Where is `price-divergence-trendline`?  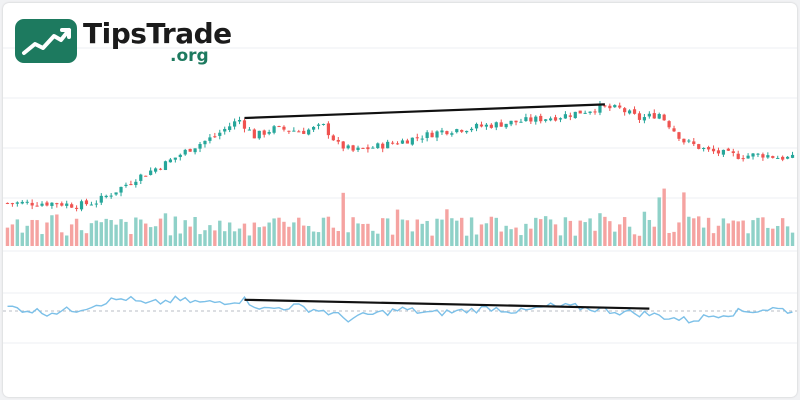 price-divergence-trendline is located at coordinates (424, 111).